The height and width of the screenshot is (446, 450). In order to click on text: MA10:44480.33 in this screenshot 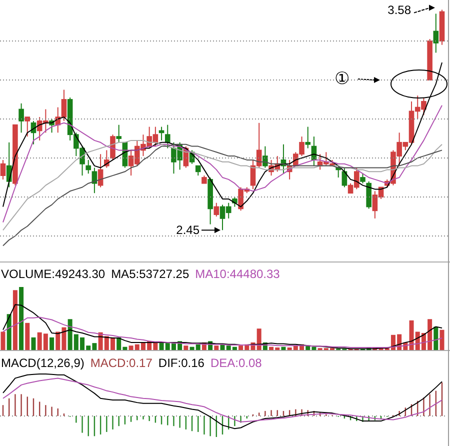, I will do `click(237, 274)`.